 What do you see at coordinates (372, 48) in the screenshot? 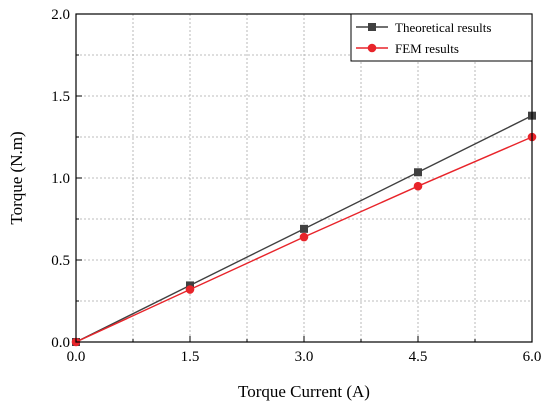
I see `legend-marker-circle` at bounding box center [372, 48].